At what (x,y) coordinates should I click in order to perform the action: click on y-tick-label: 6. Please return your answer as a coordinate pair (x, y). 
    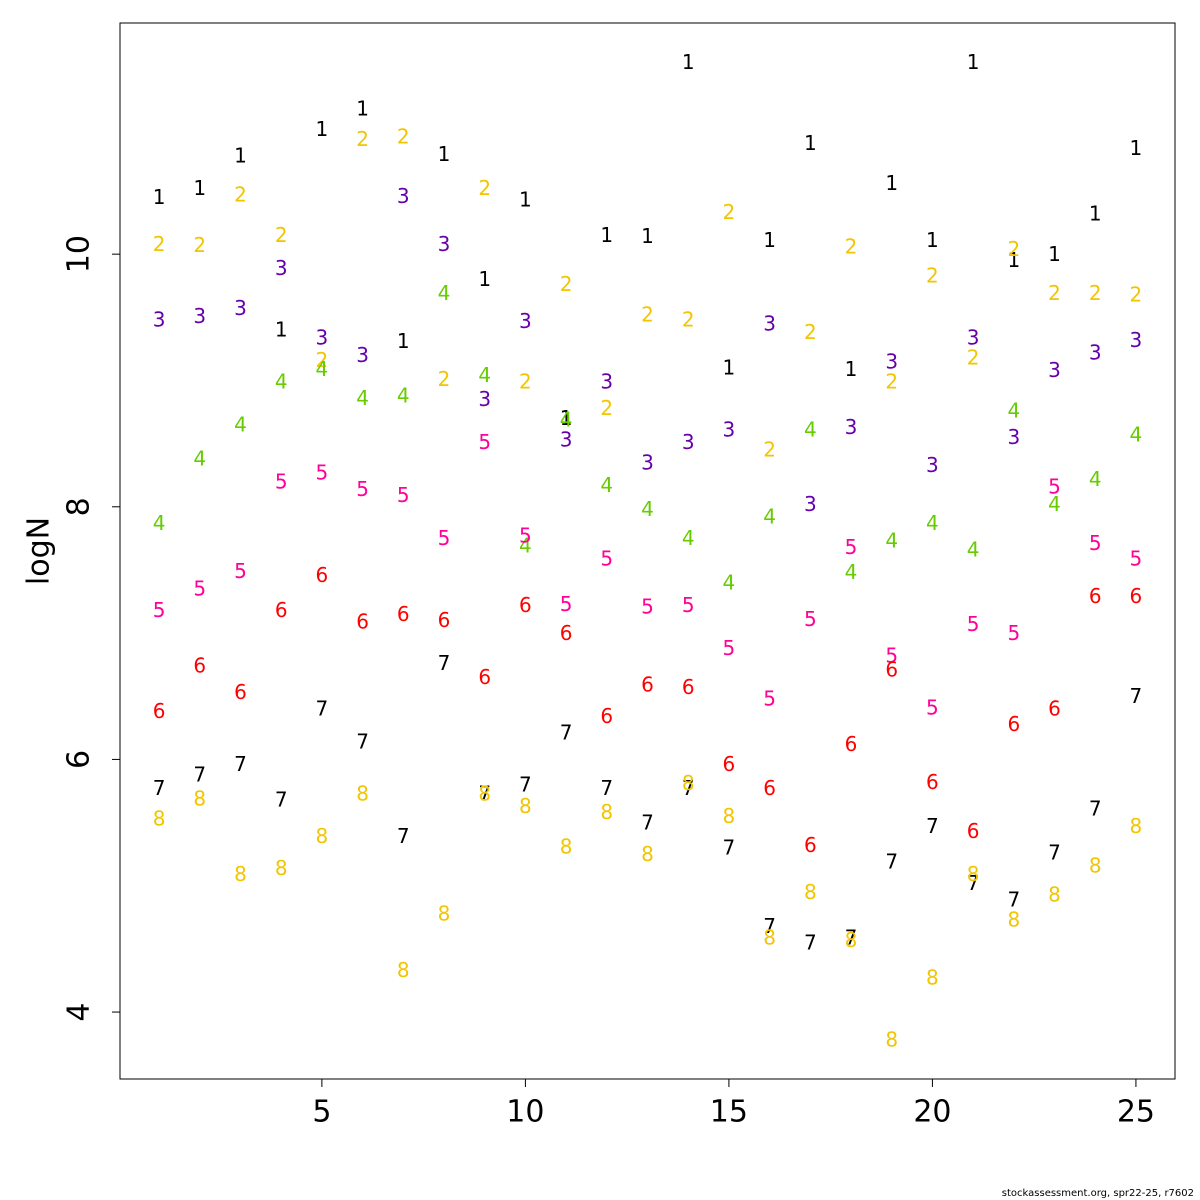
    Looking at the image, I should click on (79, 759).